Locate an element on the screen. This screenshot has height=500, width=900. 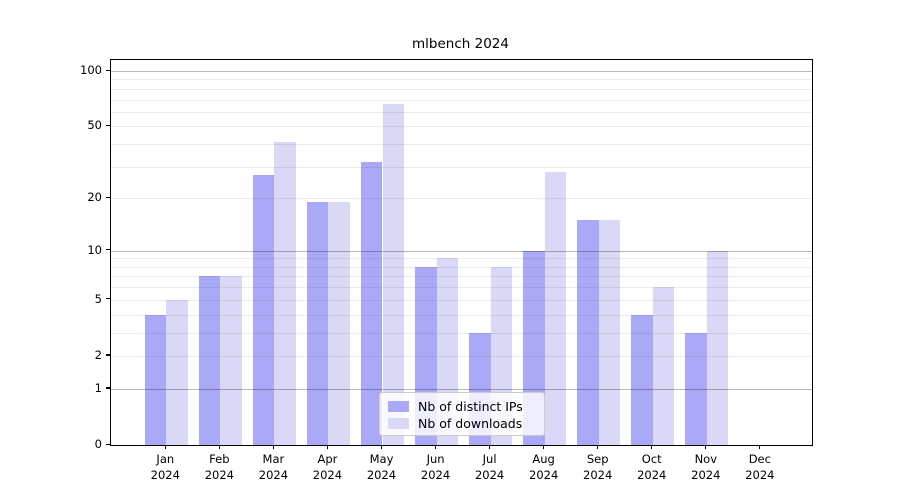
legend-item-distinct-ips: Nb of distinct IPs is located at coordinates (462, 406).